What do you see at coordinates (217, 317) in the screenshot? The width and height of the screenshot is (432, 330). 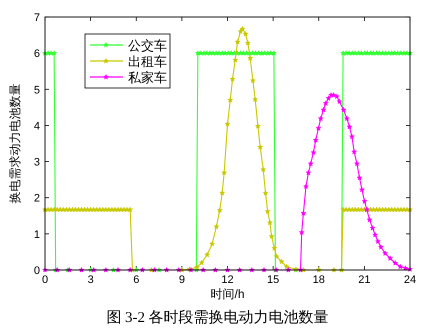 I see `text: 图 3-2 各时段需换电动力电池数量` at bounding box center [217, 317].